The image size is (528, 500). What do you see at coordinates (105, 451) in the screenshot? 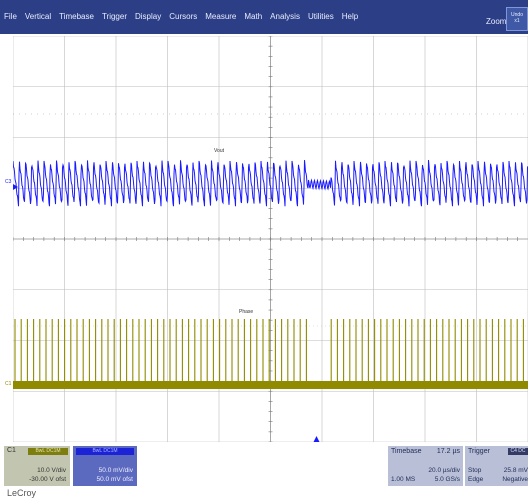
I see `channel3-coupling-badge: BwL DC1M` at bounding box center [105, 451].